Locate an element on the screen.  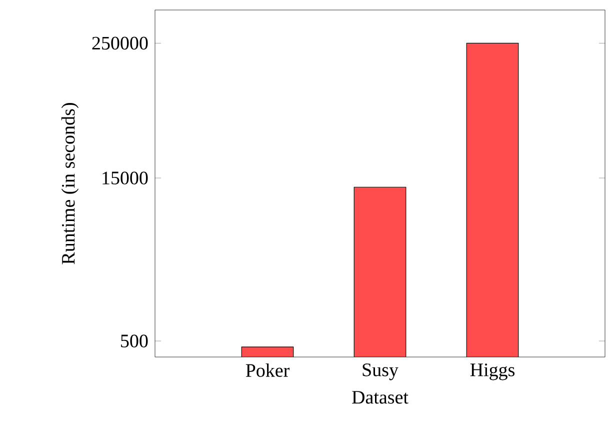
x-axis-title: Dataset is located at coordinates (380, 397).